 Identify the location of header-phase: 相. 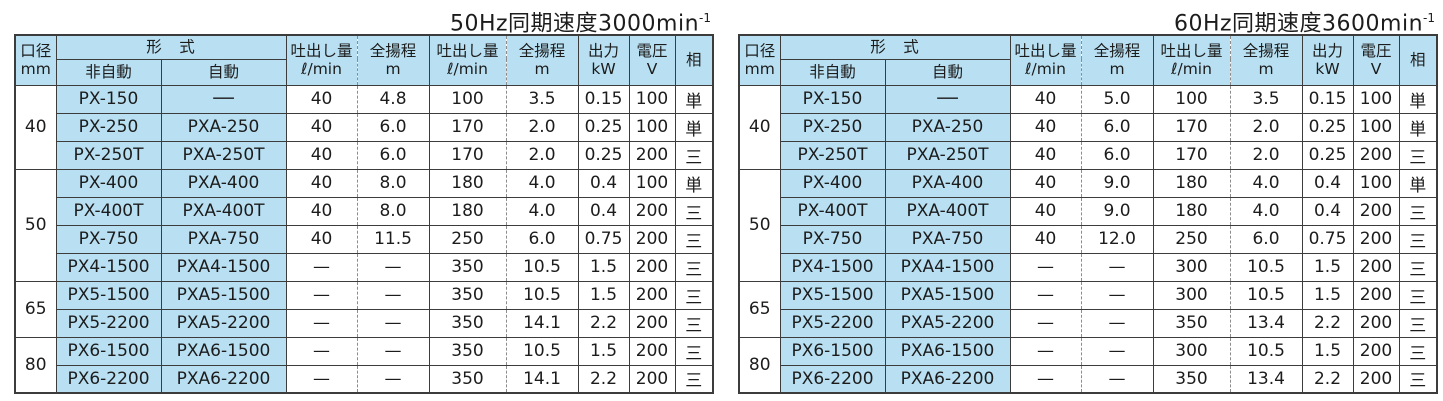
(1418, 60).